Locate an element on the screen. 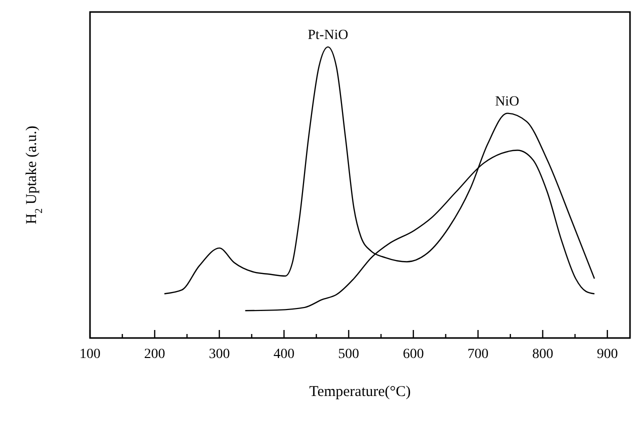 Image resolution: width=638 pixels, height=432 pixels. annotation: NiO is located at coordinates (507, 102).